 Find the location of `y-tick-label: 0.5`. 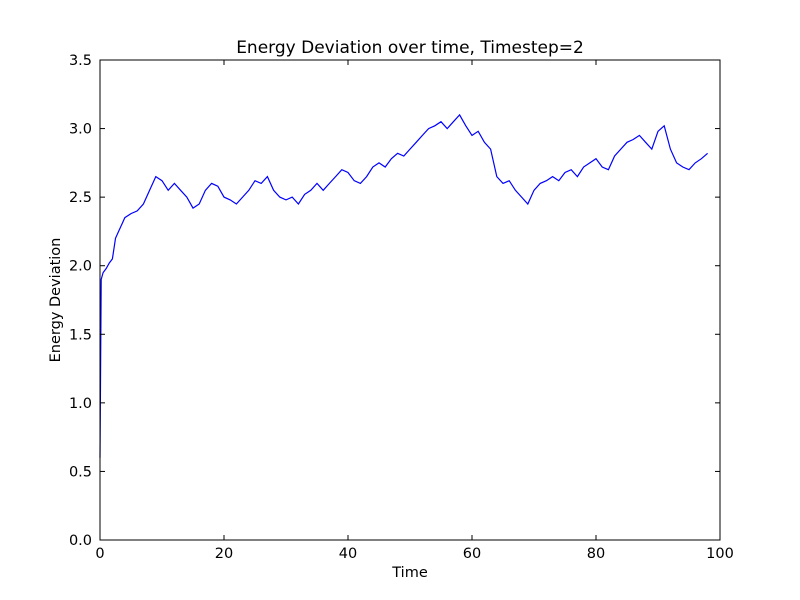

y-tick-label: 0.5 is located at coordinates (80, 472).